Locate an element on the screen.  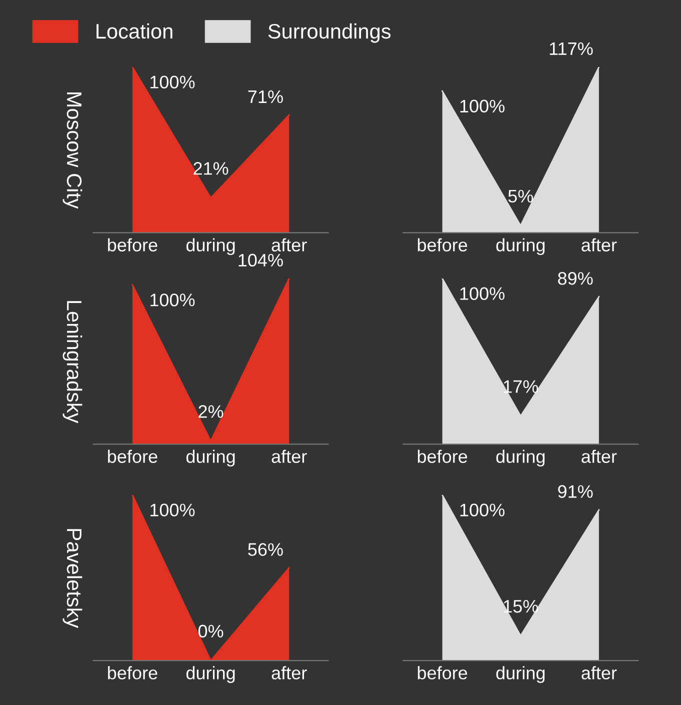
data-label: 117% is located at coordinates (571, 48).